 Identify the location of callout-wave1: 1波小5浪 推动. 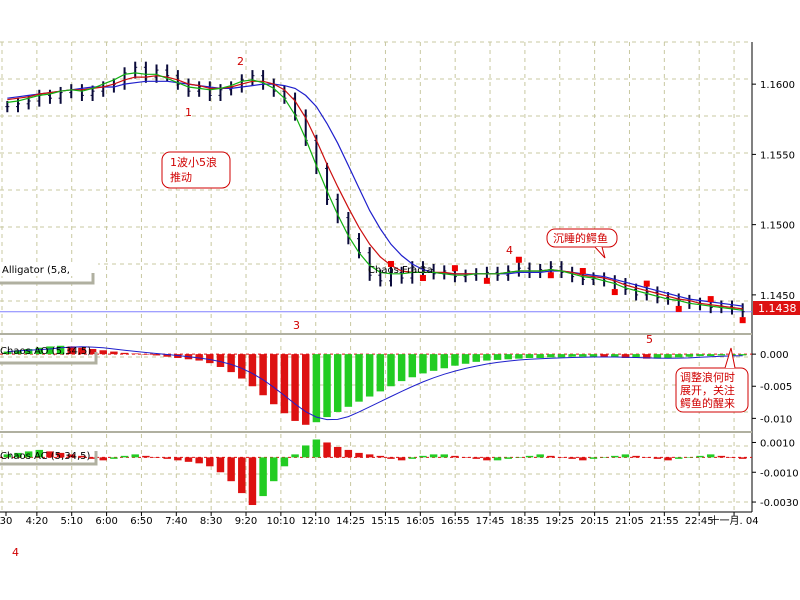
(196, 170).